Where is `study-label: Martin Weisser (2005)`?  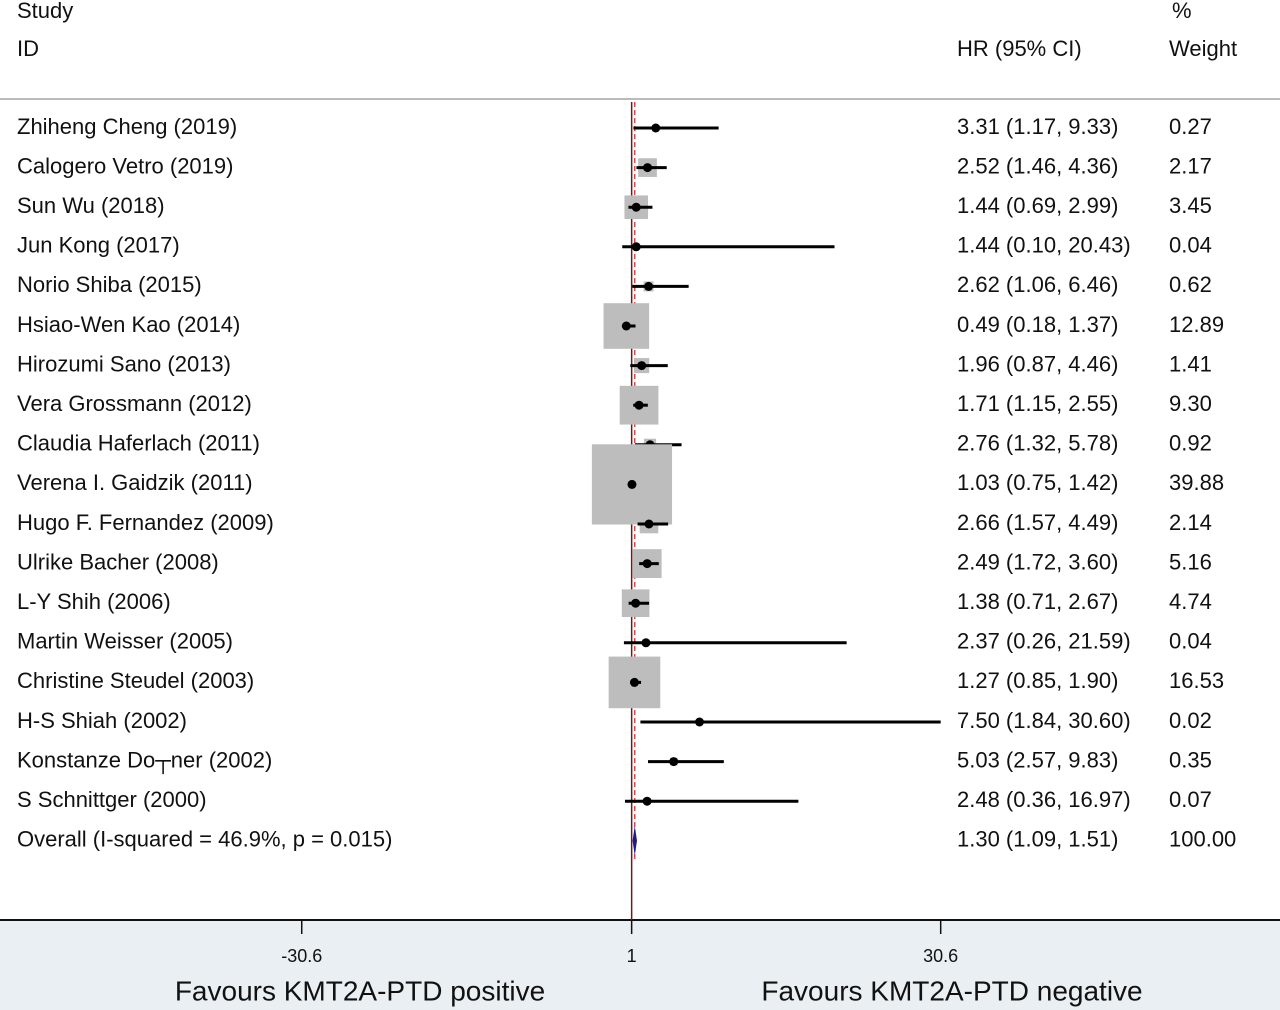
study-label: Martin Weisser (2005) is located at coordinates (125, 641).